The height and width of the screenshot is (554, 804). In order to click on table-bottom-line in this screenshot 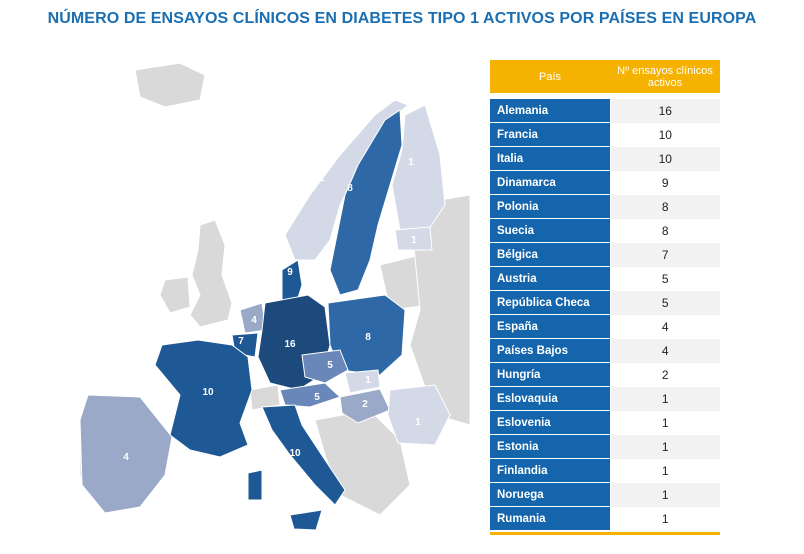, I will do `click(605, 533)`.